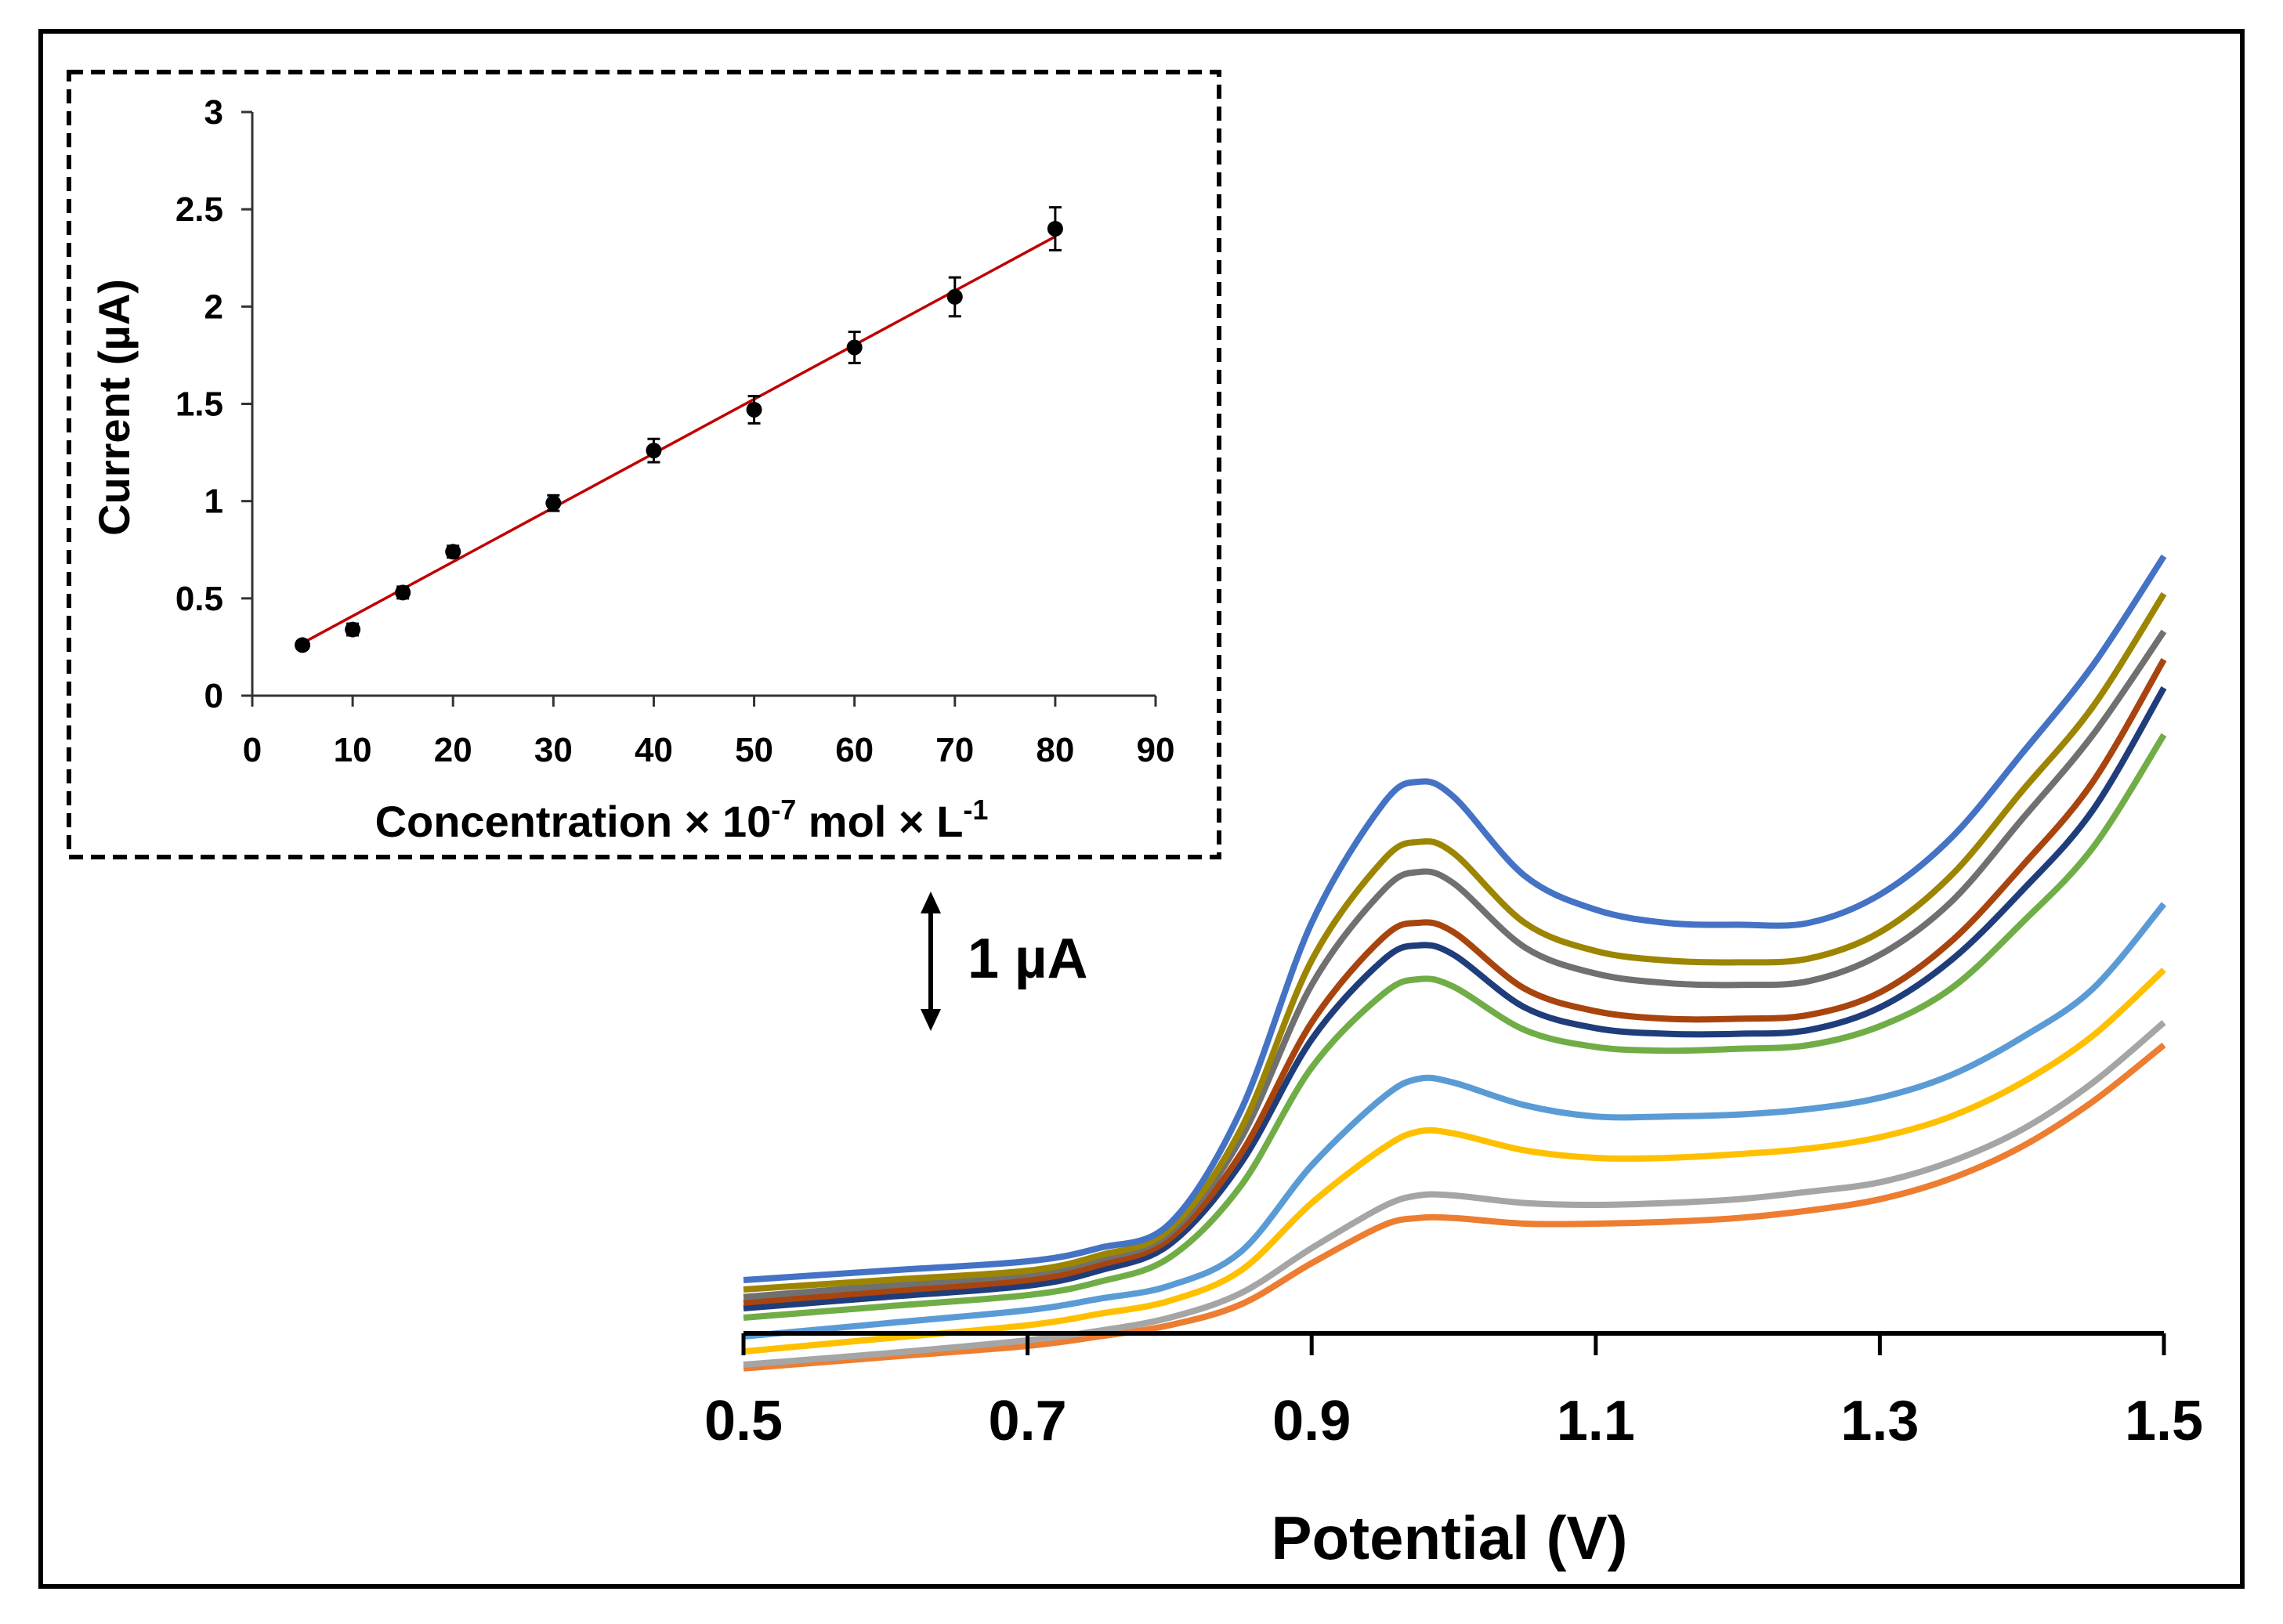  What do you see at coordinates (931, 902) in the screenshot?
I see `scale-bar-arrow-up-icon` at bounding box center [931, 902].